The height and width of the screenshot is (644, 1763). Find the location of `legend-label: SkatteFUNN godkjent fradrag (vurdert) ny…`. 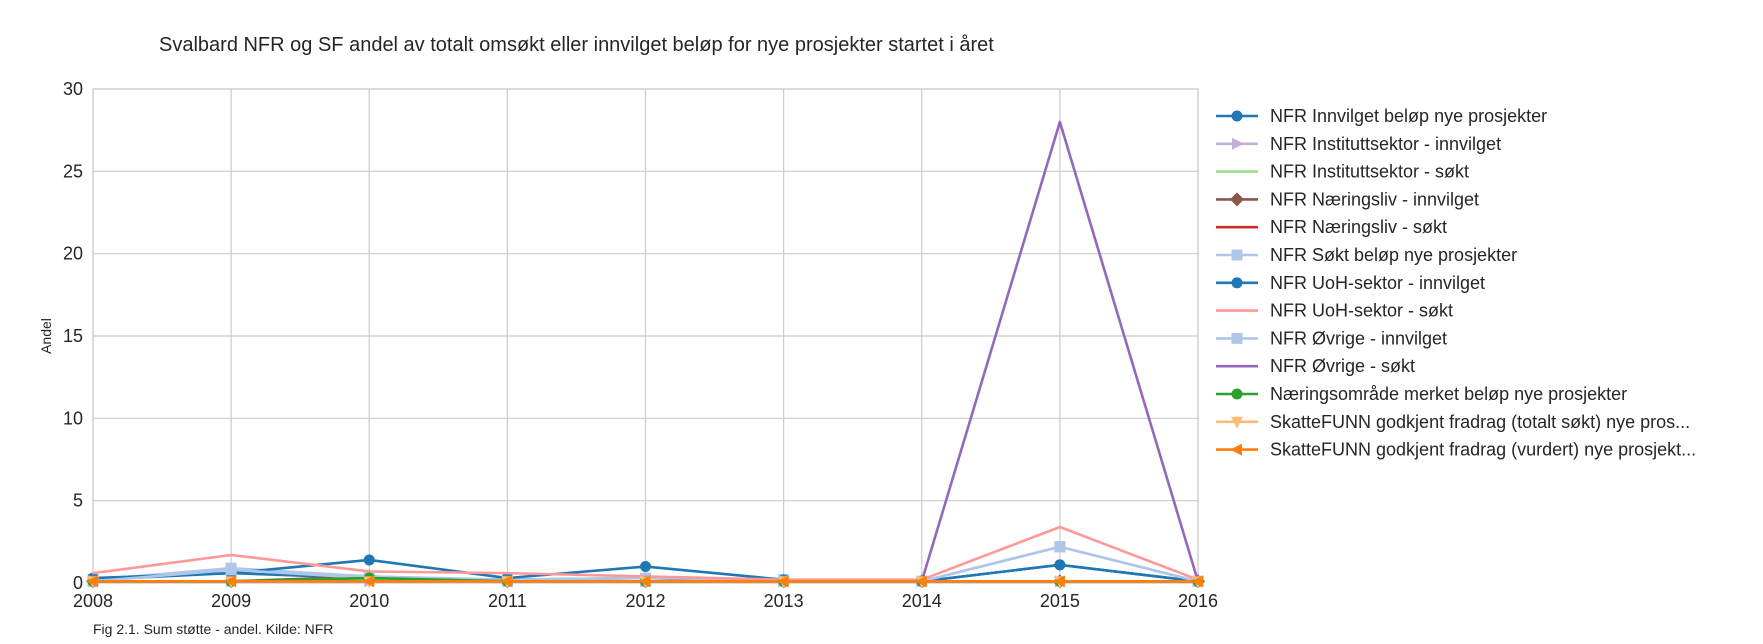

legend-label: SkatteFUNN godkjent fradrag (vurdert) ny… is located at coordinates (1483, 450).